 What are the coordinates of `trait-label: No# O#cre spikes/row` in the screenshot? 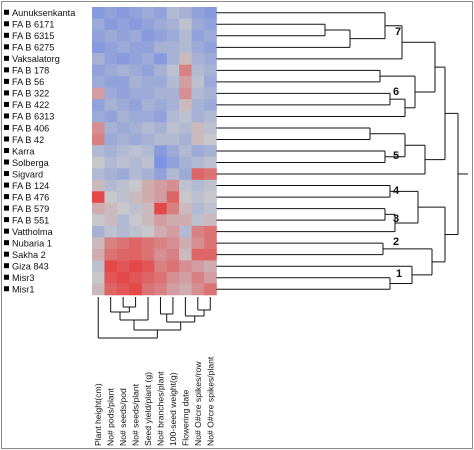 It's located at (198, 403).